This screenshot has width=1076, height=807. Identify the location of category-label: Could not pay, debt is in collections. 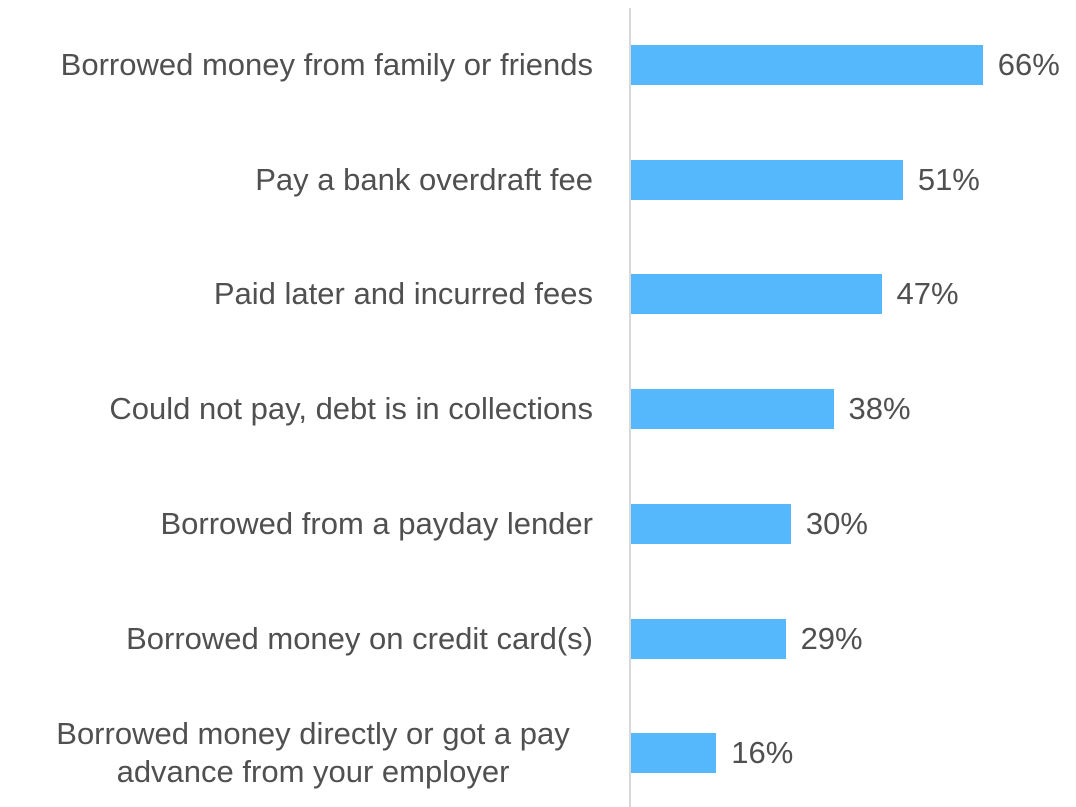
(296, 409).